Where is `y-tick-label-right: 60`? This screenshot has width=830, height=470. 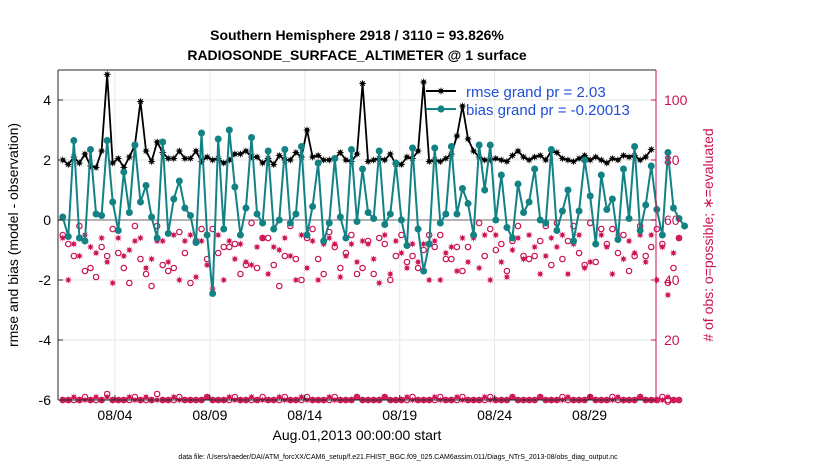 y-tick-label-right: 60 is located at coordinates (672, 220).